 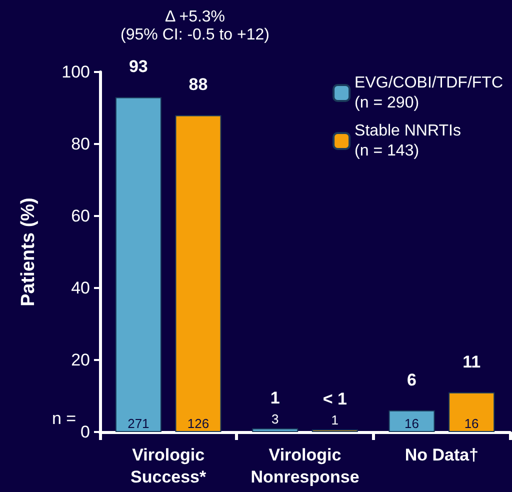 I want to click on y-axis-title: Patients (%), so click(x=28, y=252).